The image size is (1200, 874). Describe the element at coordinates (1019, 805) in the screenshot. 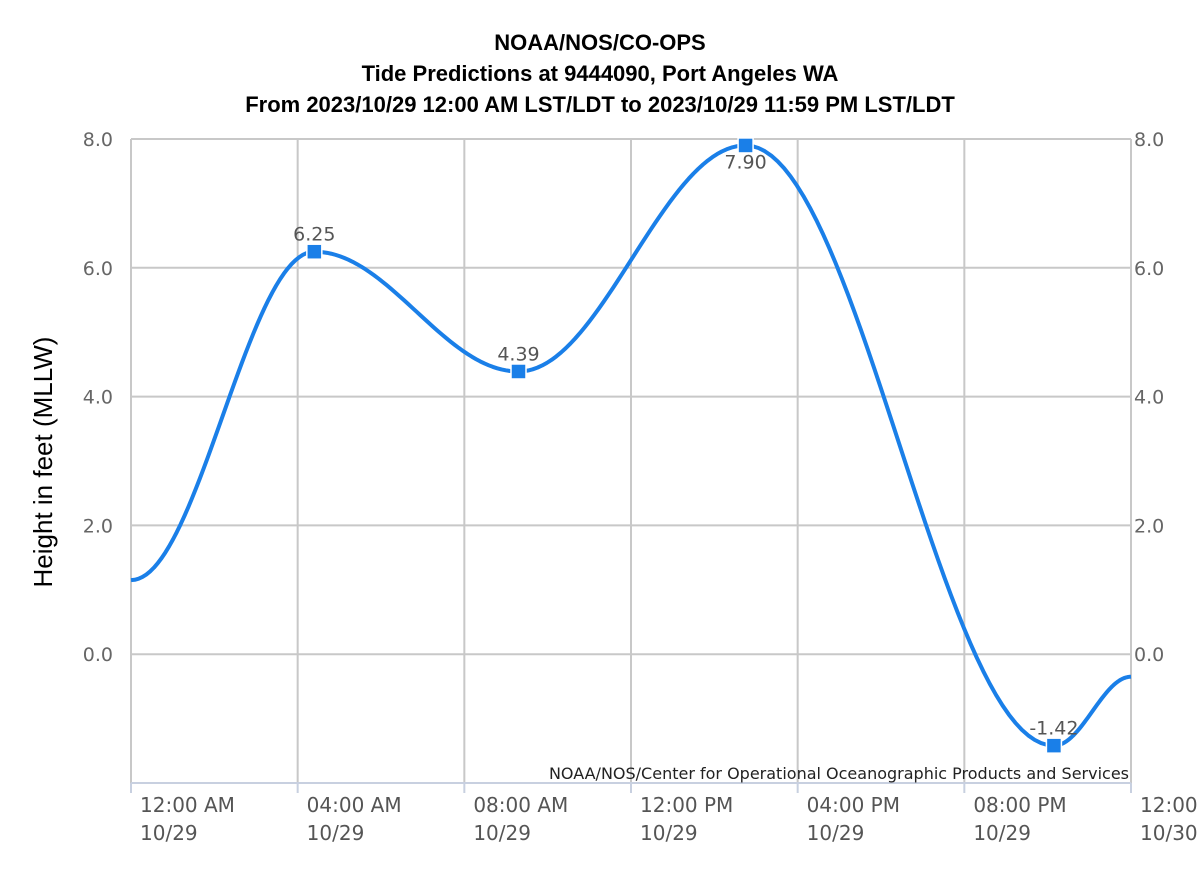

I see `x-tick-label-time: 08:00 PM` at that location.